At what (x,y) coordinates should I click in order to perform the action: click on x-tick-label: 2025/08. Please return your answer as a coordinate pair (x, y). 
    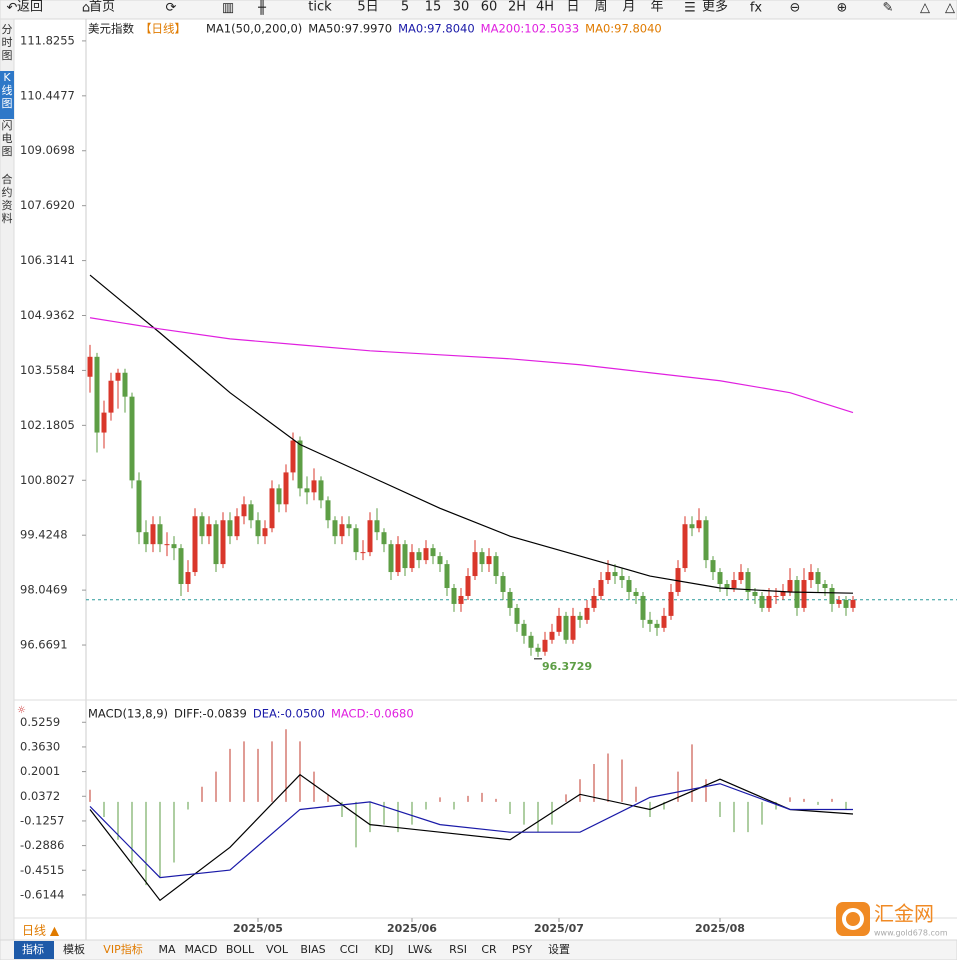
    Looking at the image, I should click on (720, 928).